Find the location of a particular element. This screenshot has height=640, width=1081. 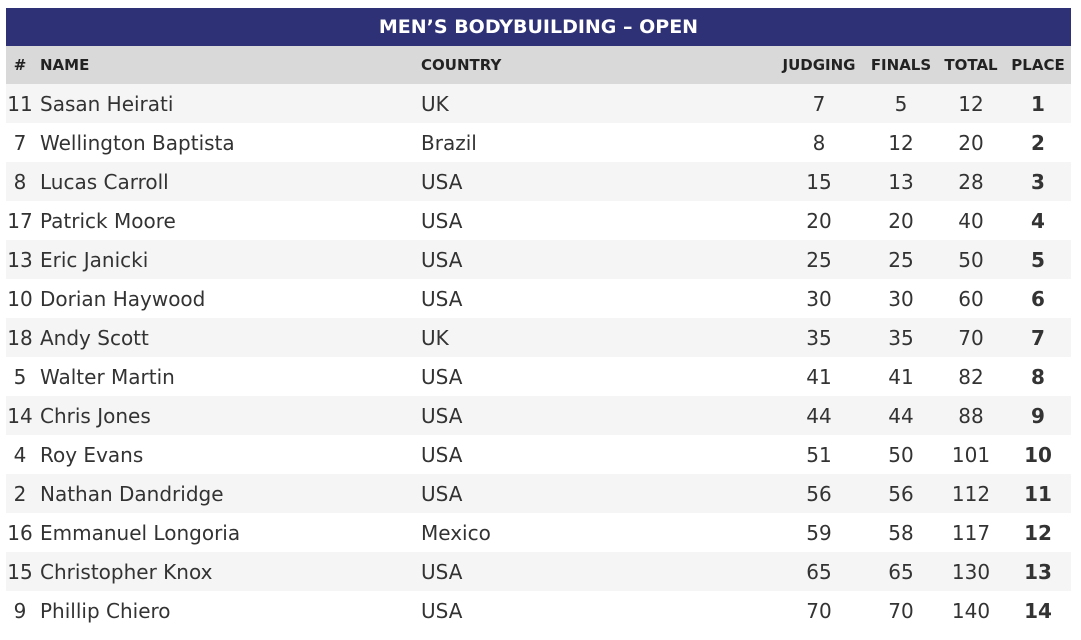

data-row: 7 Wellington Baptista Brazil 8 12 20 2 is located at coordinates (538, 142).